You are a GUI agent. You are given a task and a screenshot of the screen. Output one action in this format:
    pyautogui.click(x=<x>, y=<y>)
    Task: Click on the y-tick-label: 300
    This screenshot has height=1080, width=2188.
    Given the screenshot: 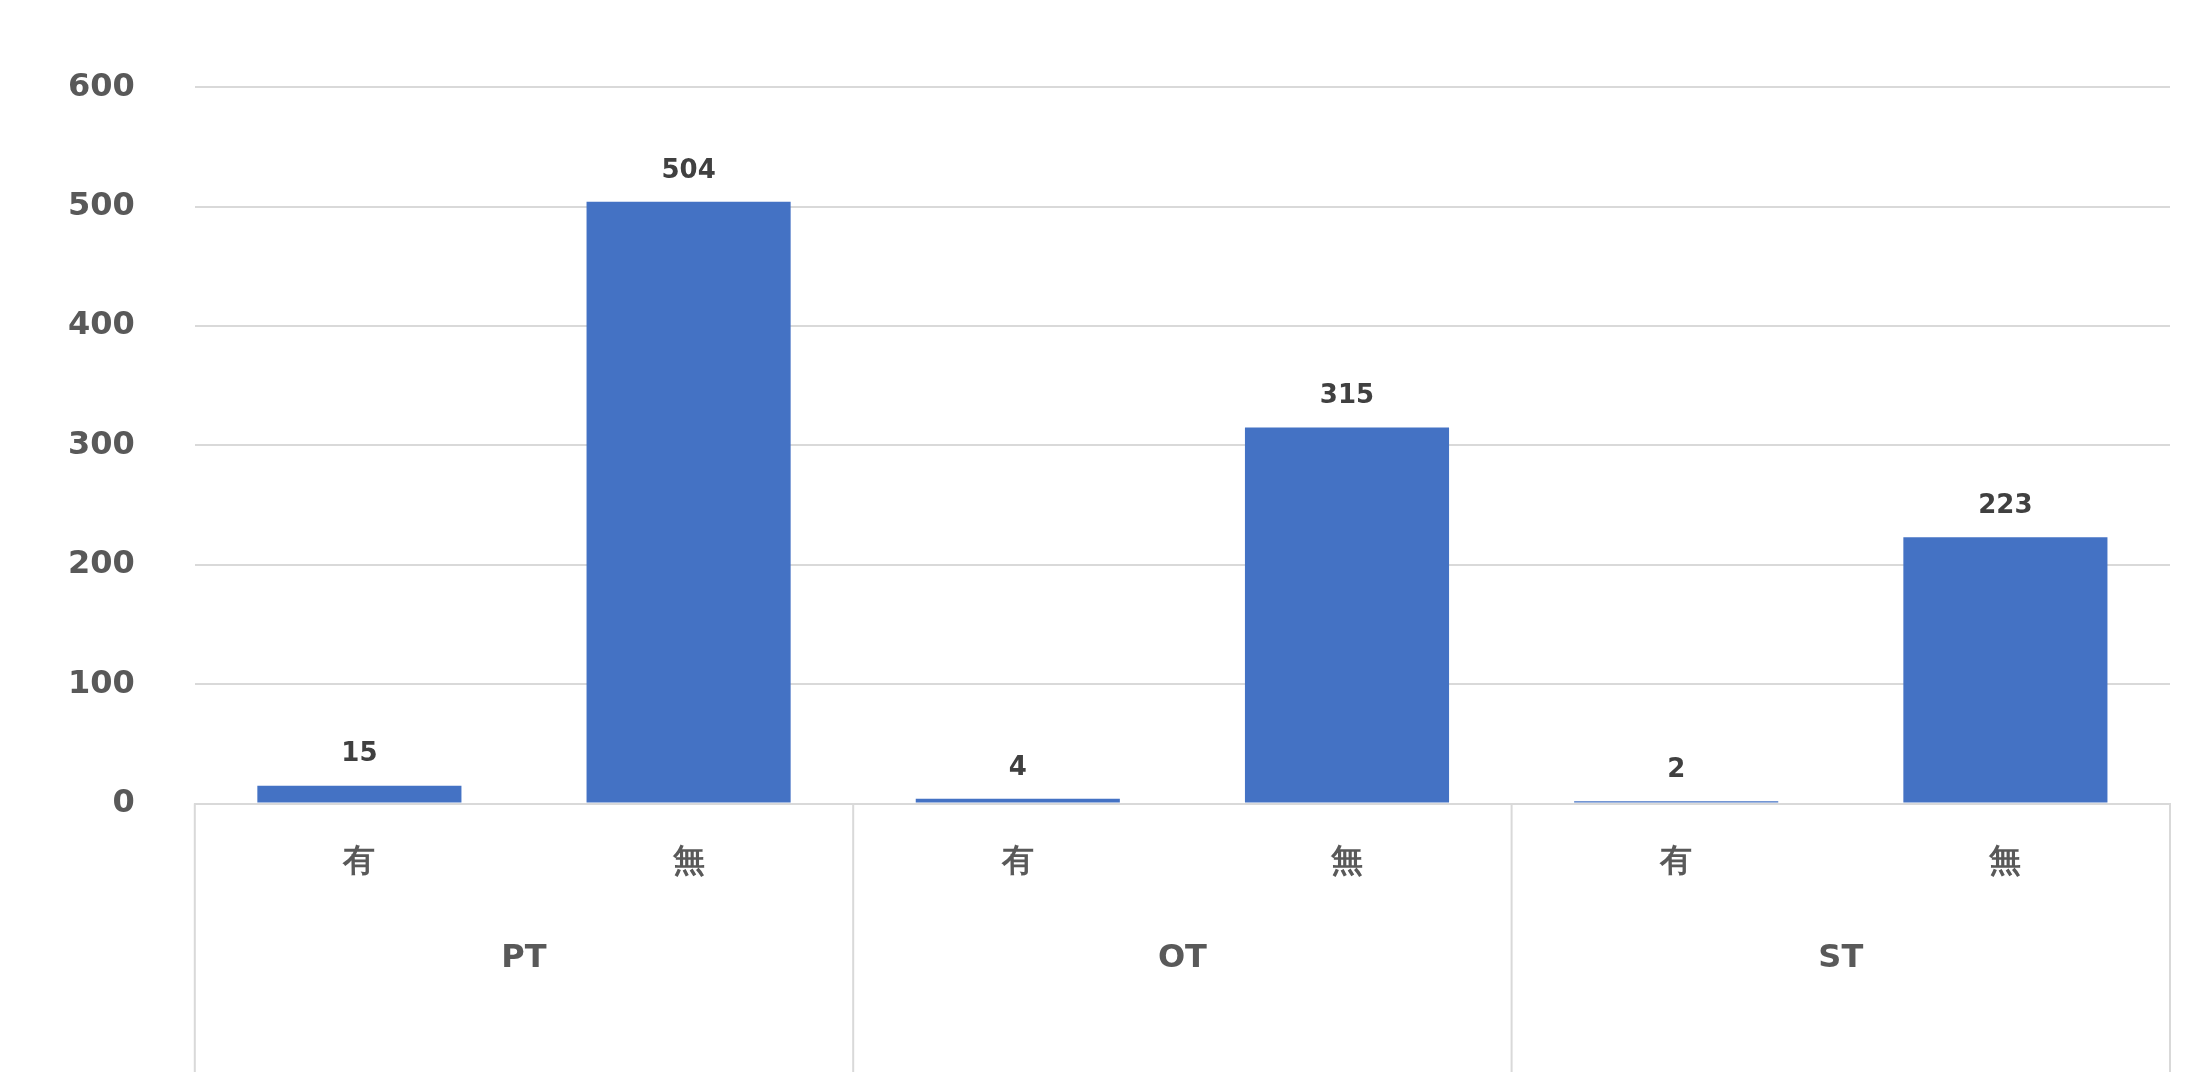 What is the action you would take?
    pyautogui.click(x=101, y=442)
    